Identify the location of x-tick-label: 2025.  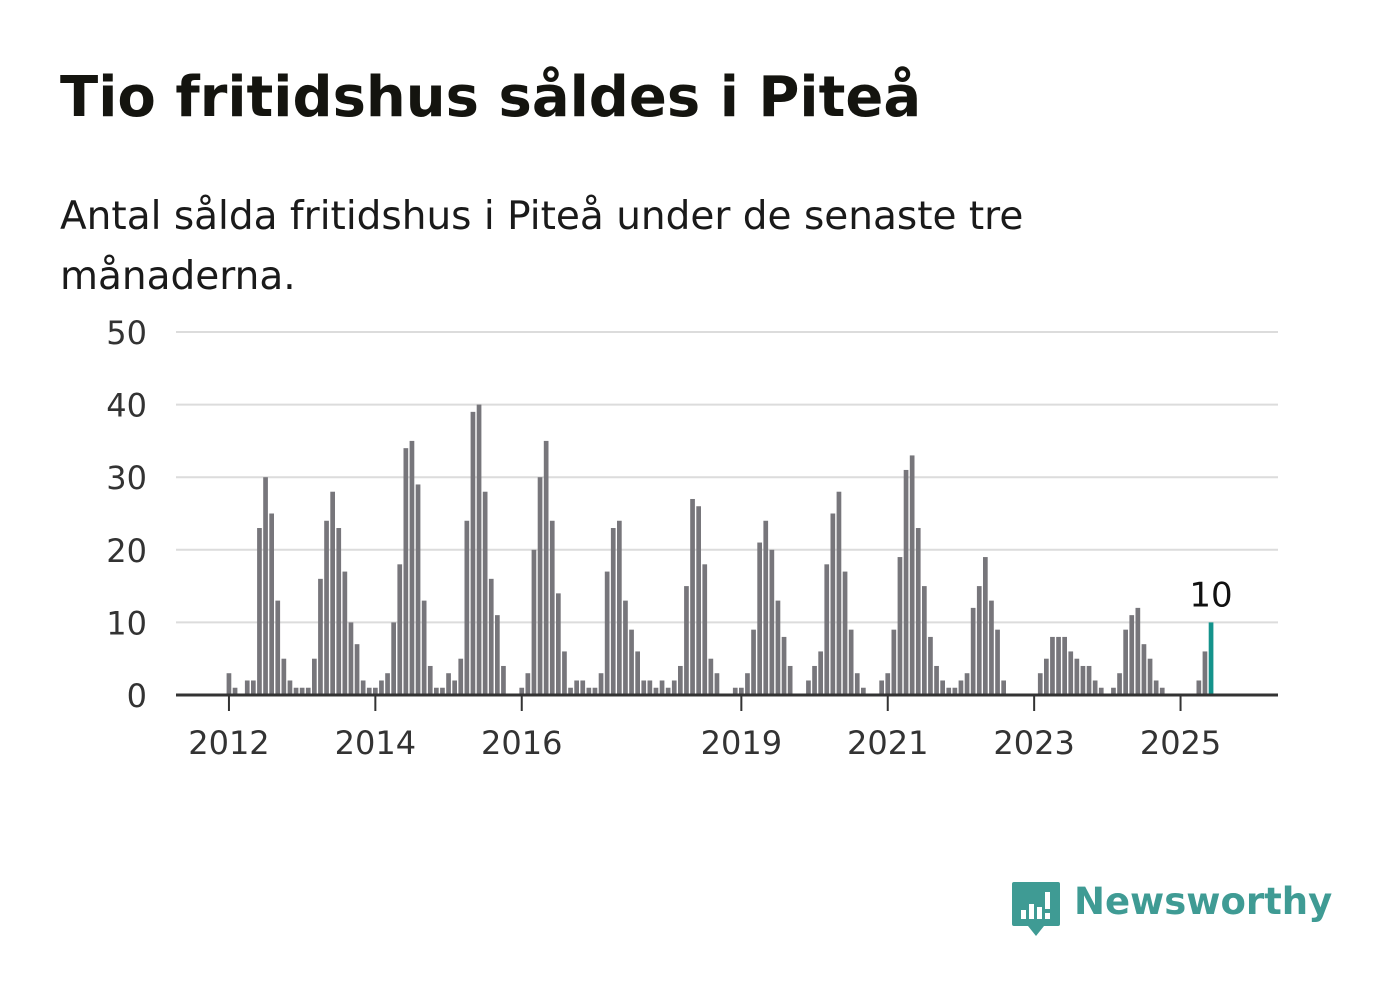
(1180, 743).